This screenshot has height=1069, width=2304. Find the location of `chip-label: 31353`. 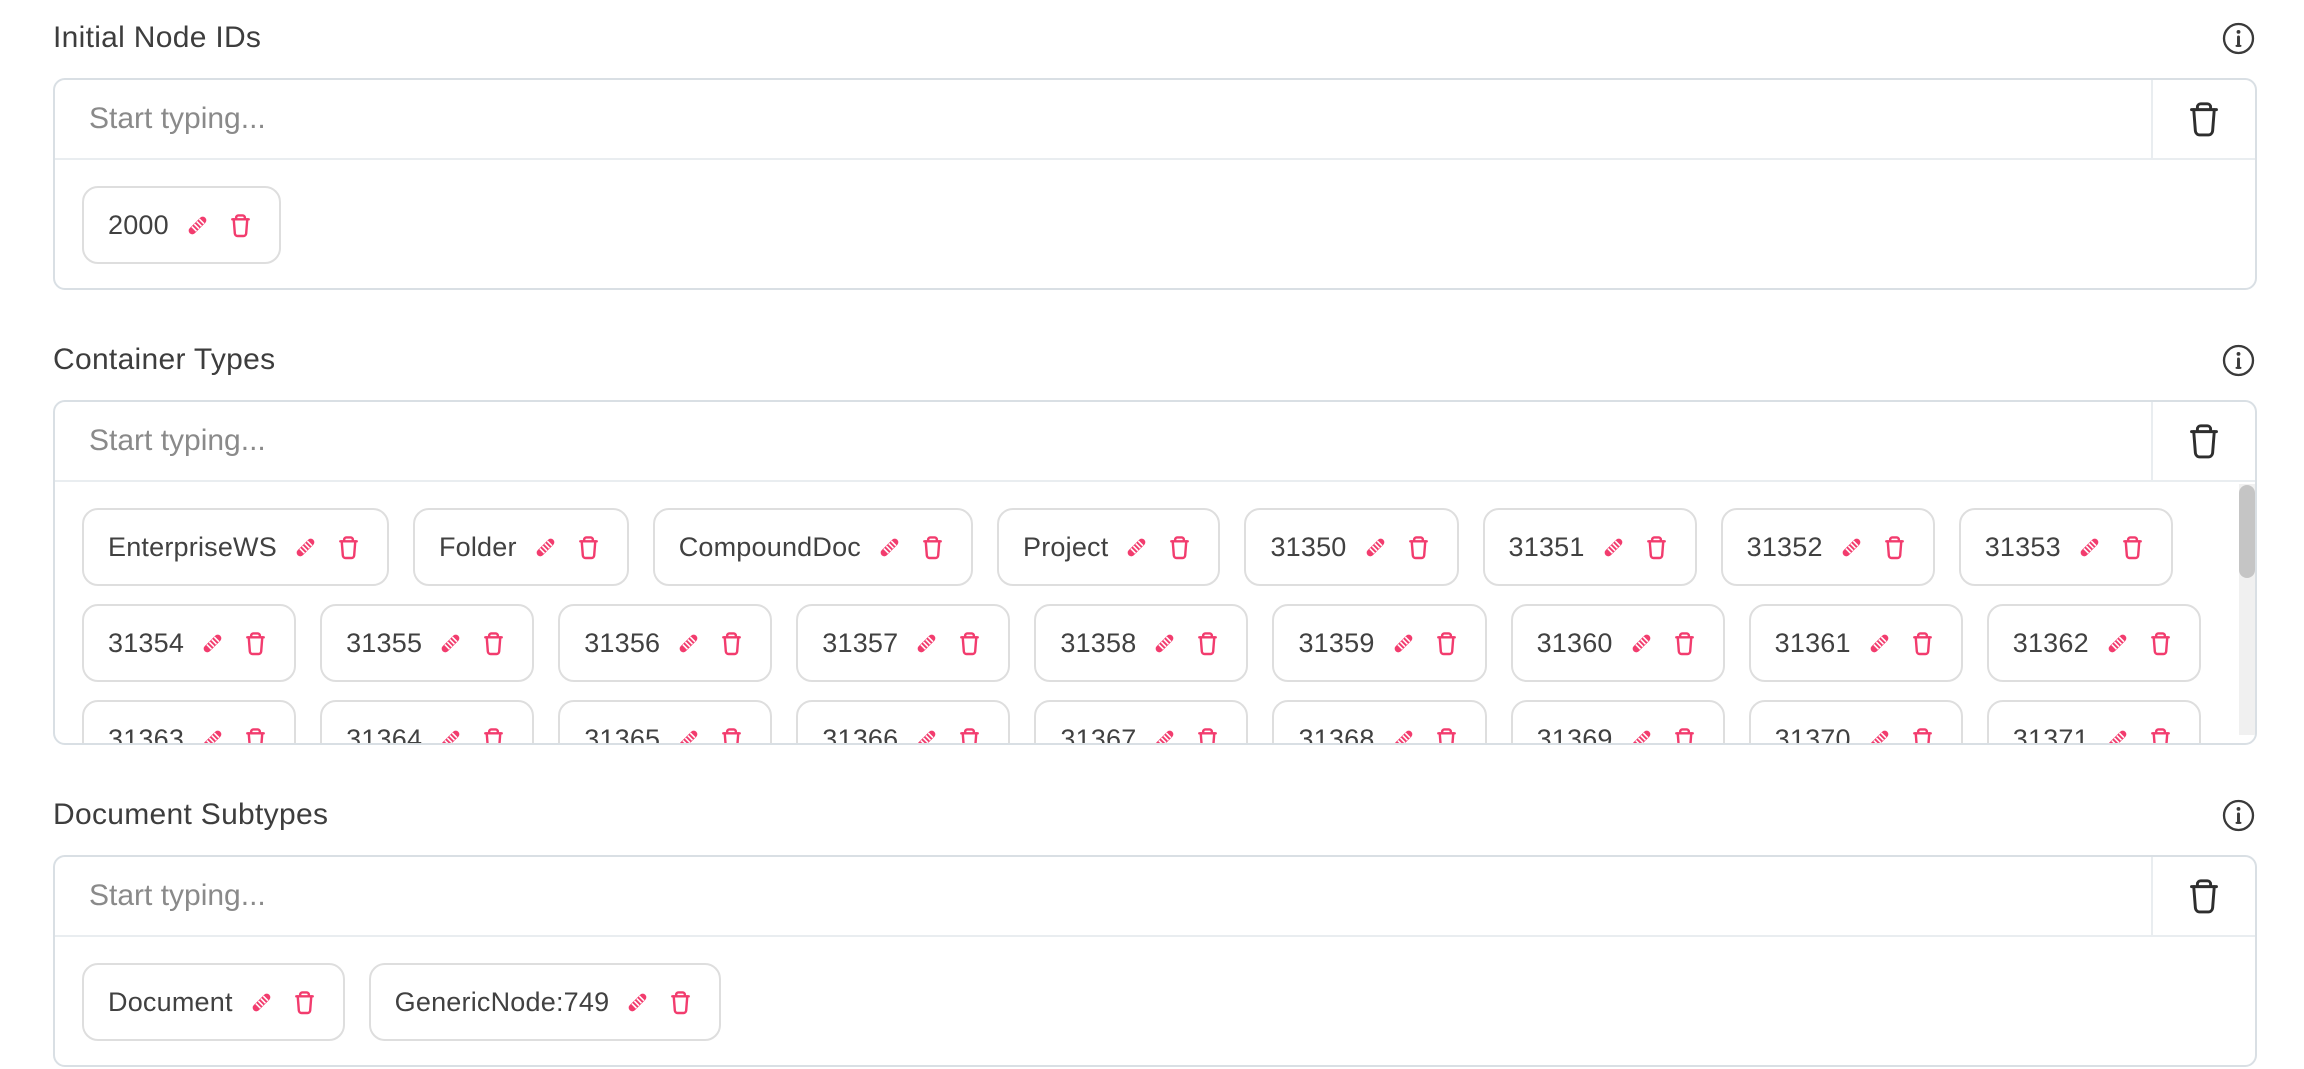

chip-label: 31353 is located at coordinates (2022, 546).